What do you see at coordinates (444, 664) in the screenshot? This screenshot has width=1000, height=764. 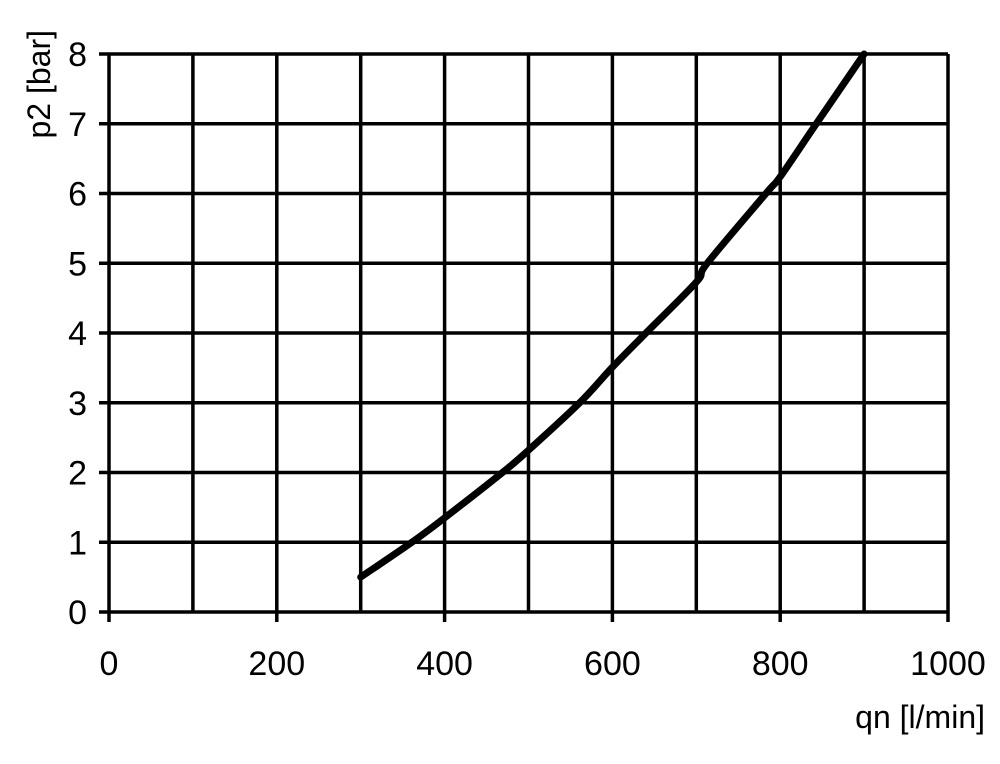 I see `x-tick-label: 400` at bounding box center [444, 664].